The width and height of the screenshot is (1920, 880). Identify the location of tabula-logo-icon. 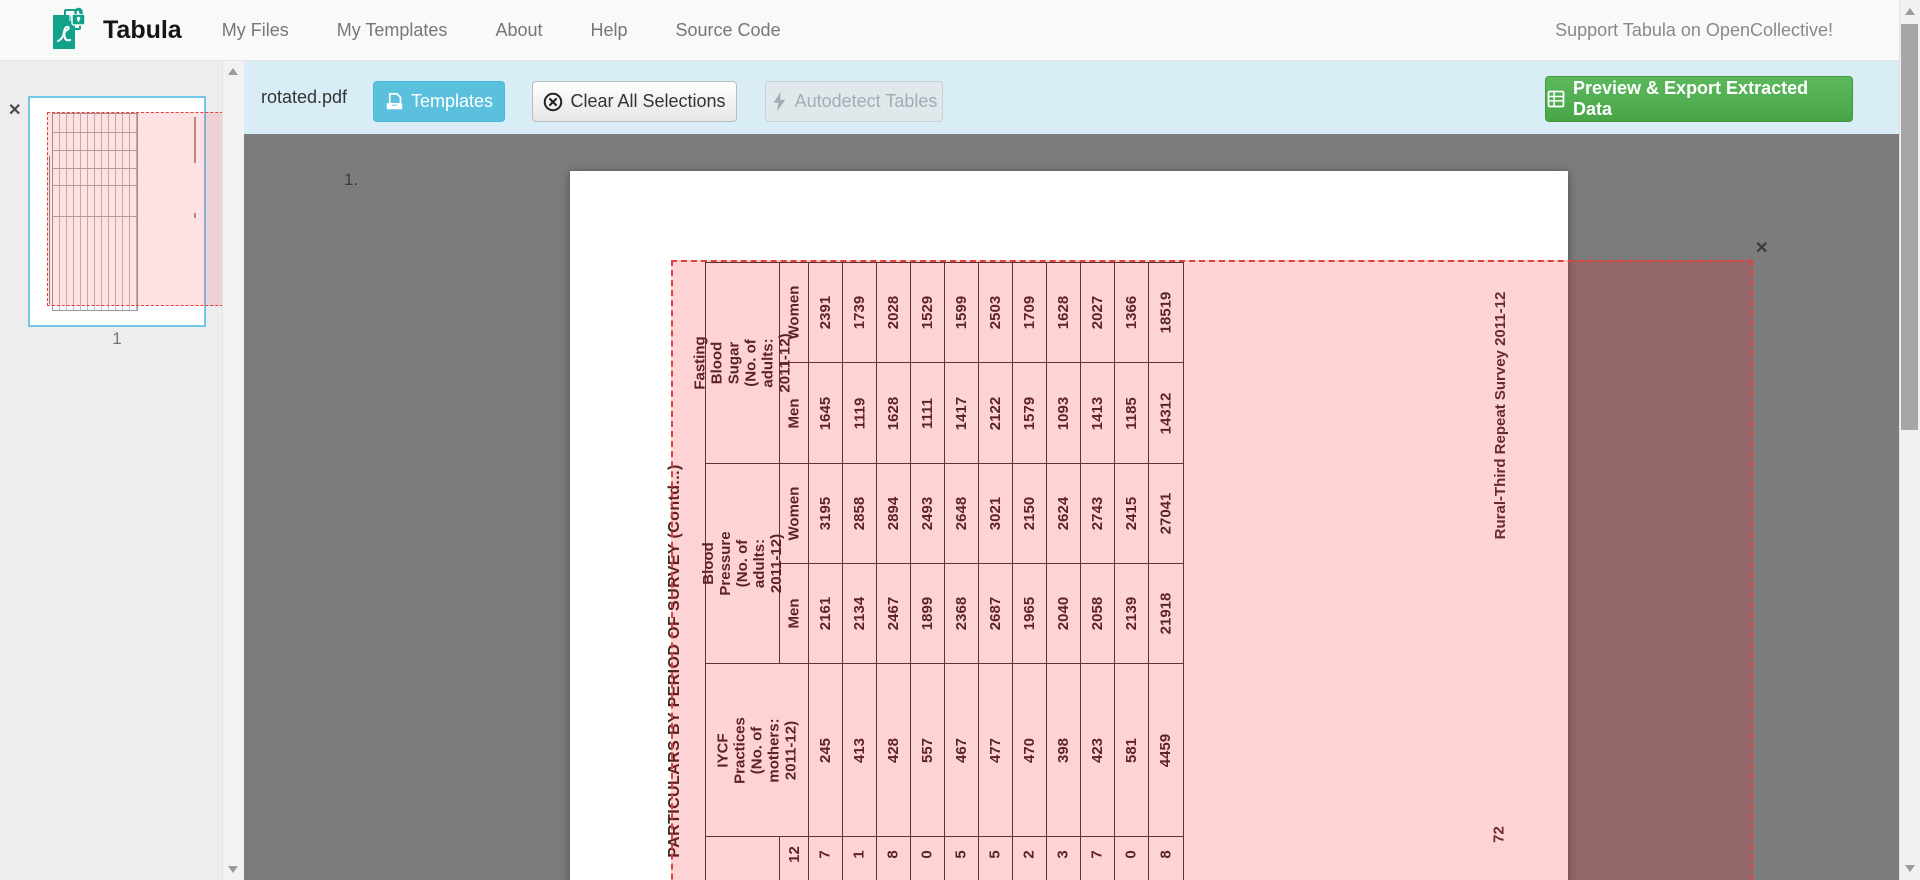
(68, 30).